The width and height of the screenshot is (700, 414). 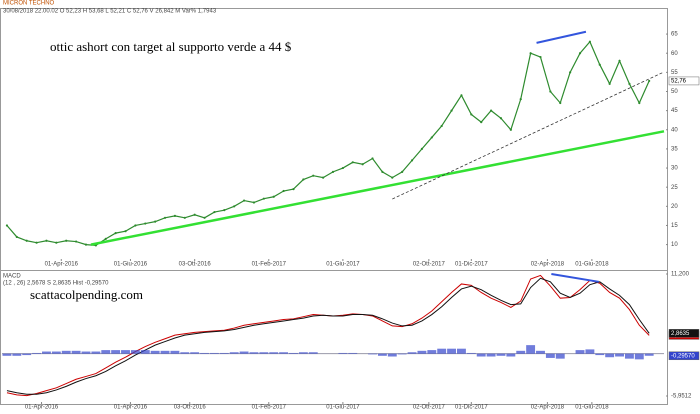 What do you see at coordinates (674, 73) in the screenshot?
I see `y-tick-label: 55` at bounding box center [674, 73].